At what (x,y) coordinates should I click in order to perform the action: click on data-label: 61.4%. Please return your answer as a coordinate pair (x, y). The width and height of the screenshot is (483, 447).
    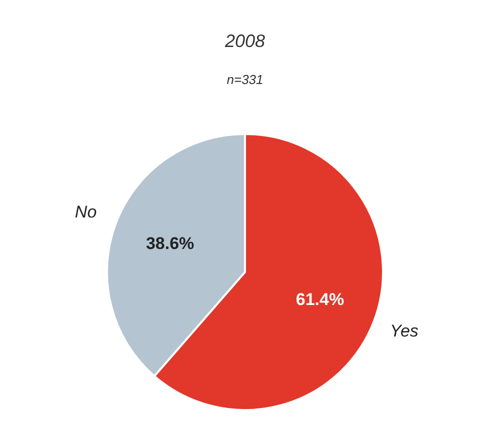
    Looking at the image, I should click on (320, 300).